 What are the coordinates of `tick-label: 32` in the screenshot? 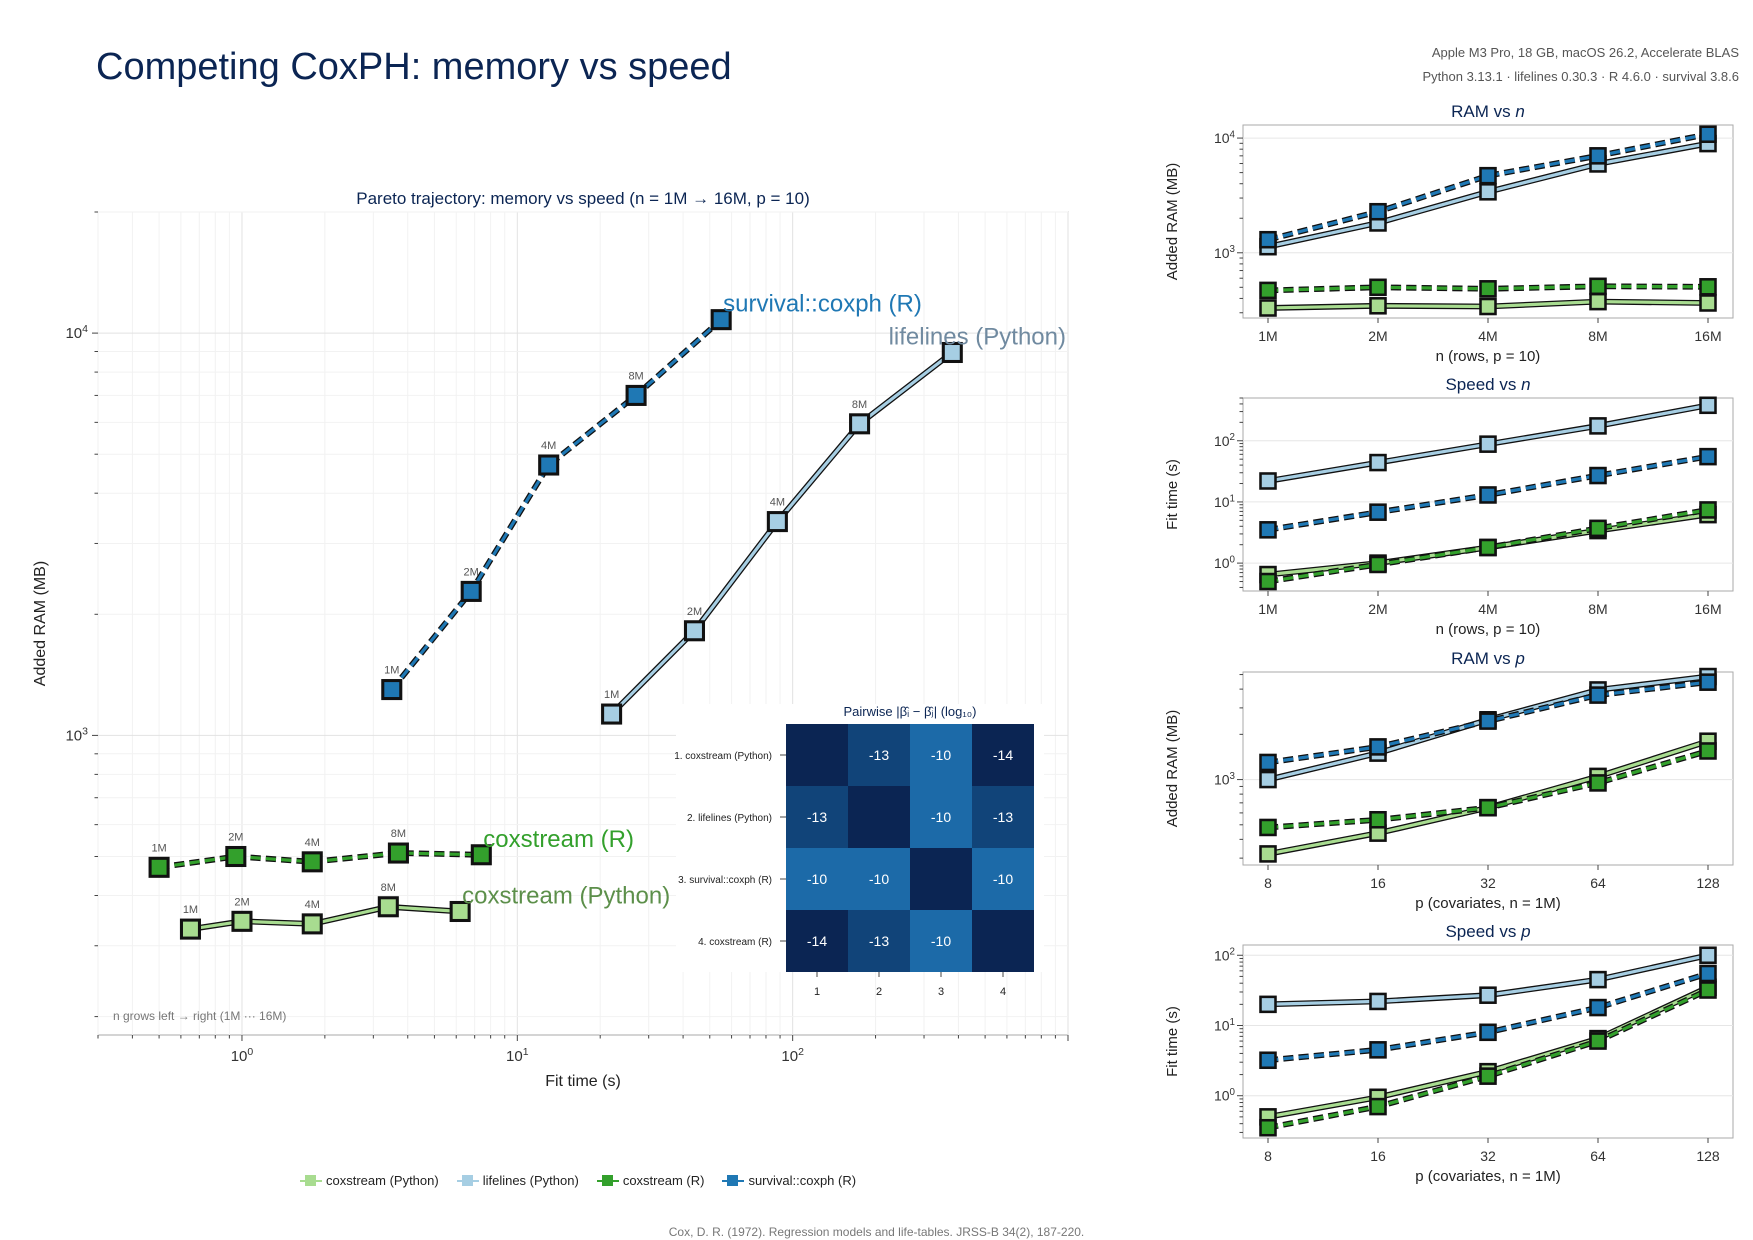 It's located at (1488, 1156).